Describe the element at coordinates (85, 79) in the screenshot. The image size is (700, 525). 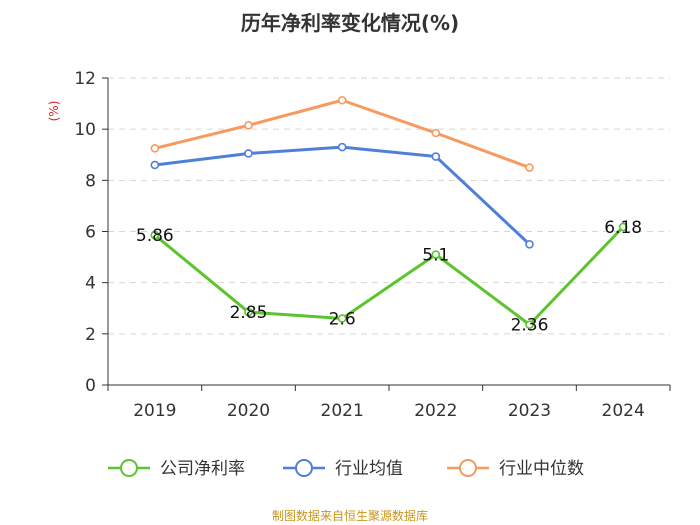
I see `y-tick-label: 12` at that location.